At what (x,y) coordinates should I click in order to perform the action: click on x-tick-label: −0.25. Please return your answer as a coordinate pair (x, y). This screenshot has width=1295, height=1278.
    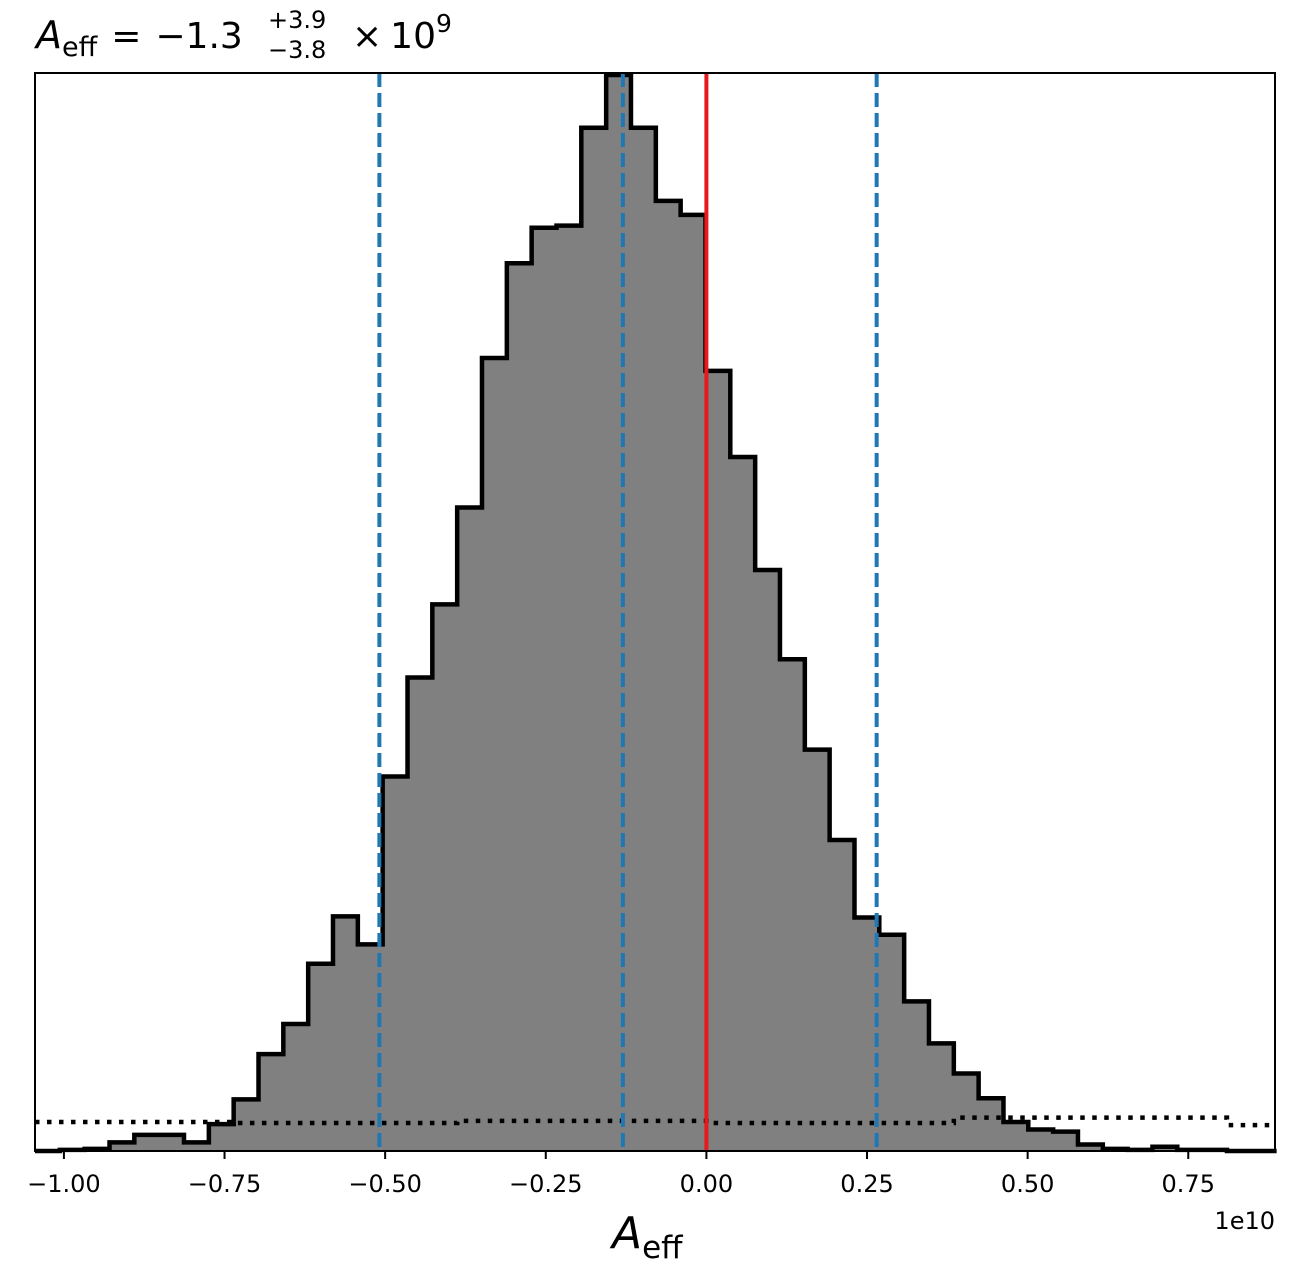
    Looking at the image, I should click on (546, 1184).